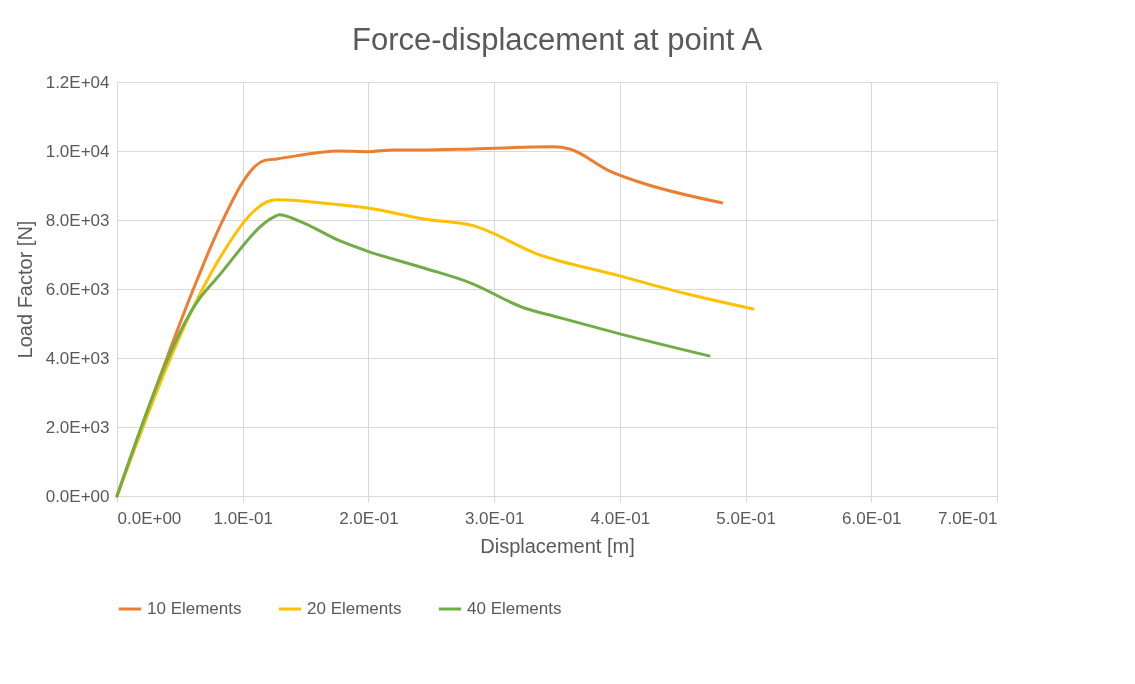 Image resolution: width=1135 pixels, height=684 pixels. What do you see at coordinates (77, 427) in the screenshot?
I see `y-tick-label: 2.0E+03` at bounding box center [77, 427].